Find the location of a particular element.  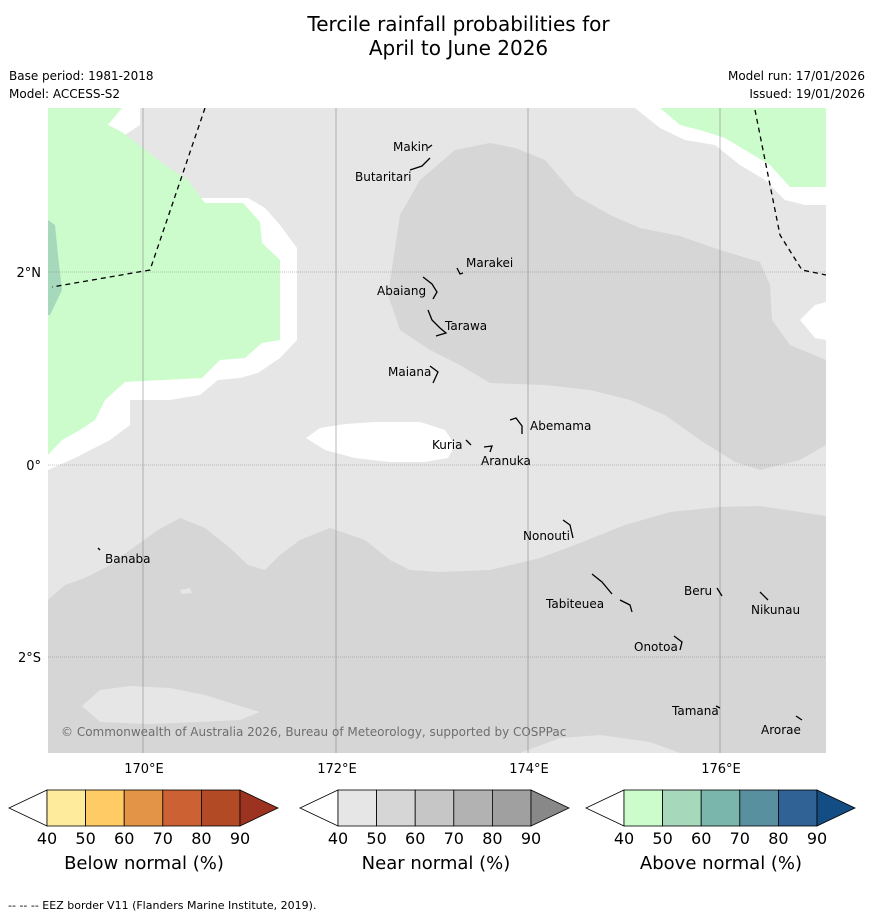

island-label-tabiteuea: Tabiteuea is located at coordinates (574, 604).